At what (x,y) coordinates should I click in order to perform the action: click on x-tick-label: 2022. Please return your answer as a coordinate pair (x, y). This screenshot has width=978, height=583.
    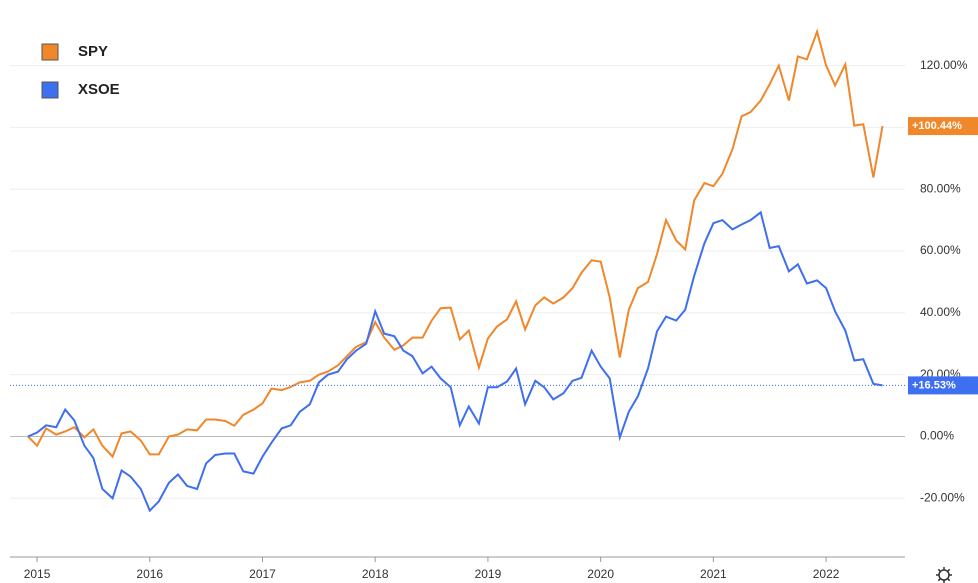
    Looking at the image, I should click on (826, 574).